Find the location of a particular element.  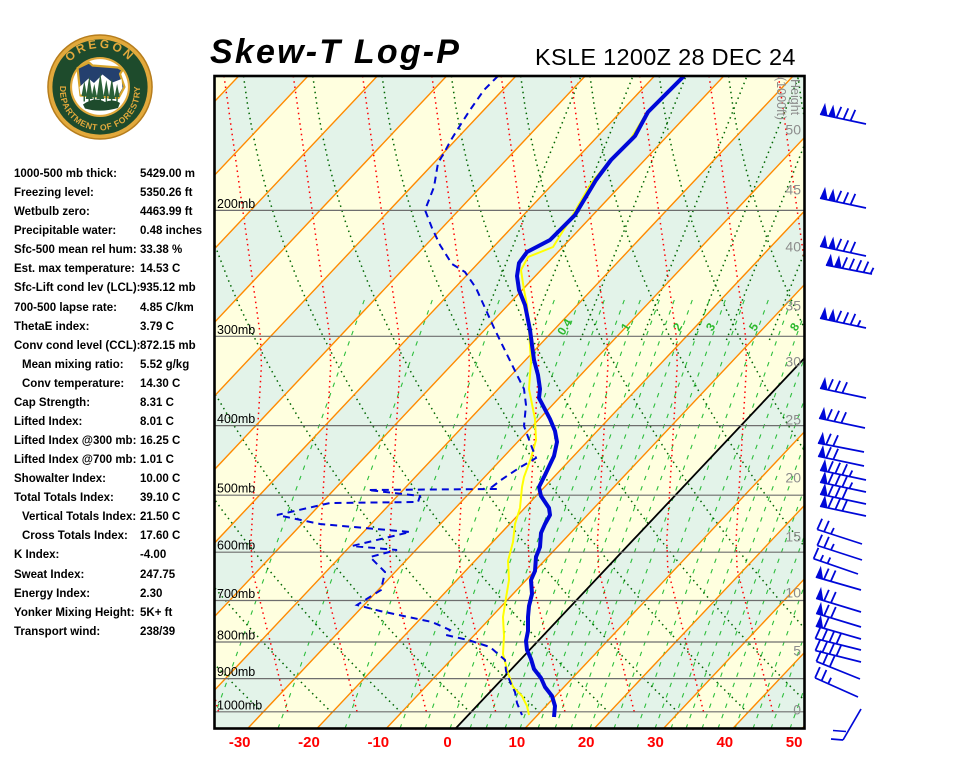

svg-text: 1000mb is located at coordinates (239, 705).